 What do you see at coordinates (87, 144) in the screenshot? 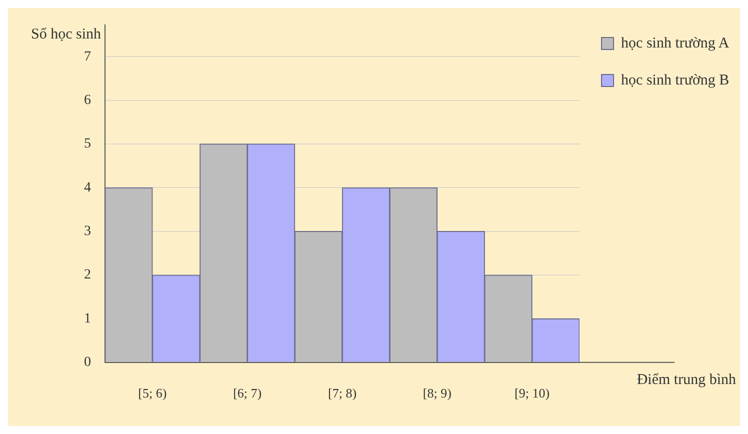
I see `y-tick-label: 5` at bounding box center [87, 144].